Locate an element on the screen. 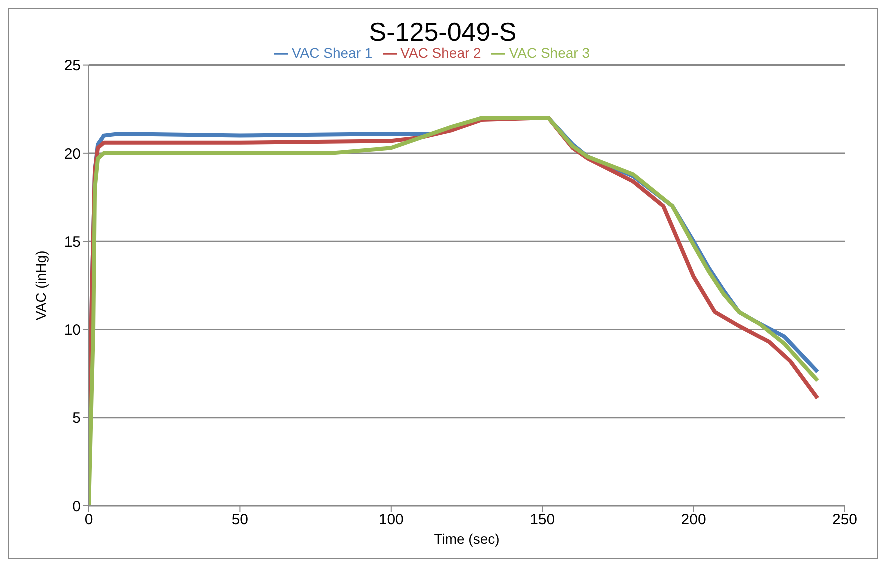 The width and height of the screenshot is (884, 565). y-axis-title: VAC (inHg) is located at coordinates (40, 285).